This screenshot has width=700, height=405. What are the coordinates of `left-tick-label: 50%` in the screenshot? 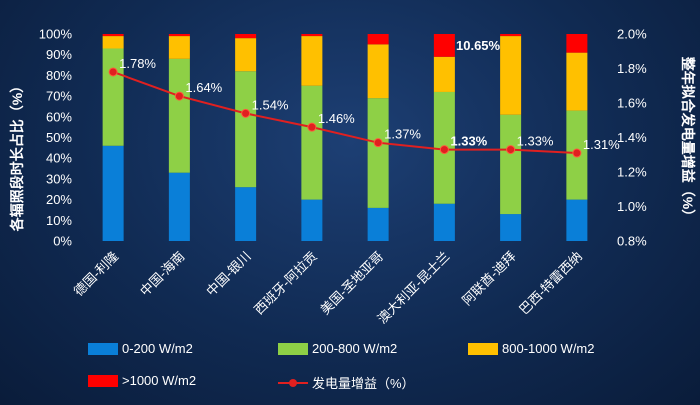 It's located at (59, 137).